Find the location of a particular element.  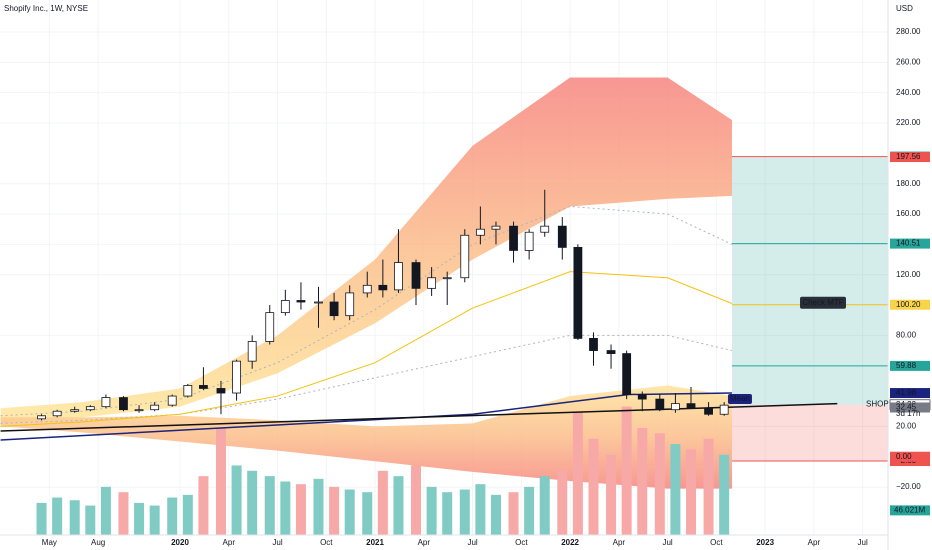

chart-title: Shopify Inc., 1W, NYSE is located at coordinates (46, 8).